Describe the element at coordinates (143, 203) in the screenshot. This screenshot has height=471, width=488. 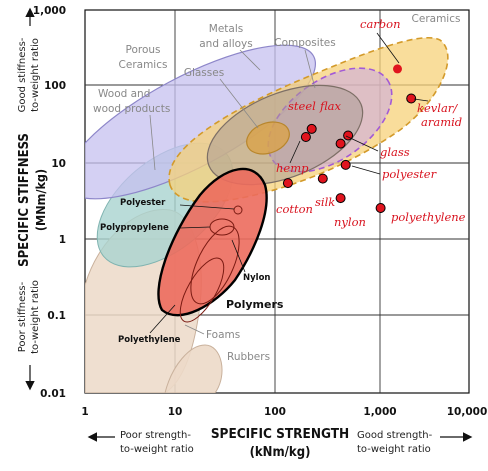
I see `label-polyester: Polyester` at that location.